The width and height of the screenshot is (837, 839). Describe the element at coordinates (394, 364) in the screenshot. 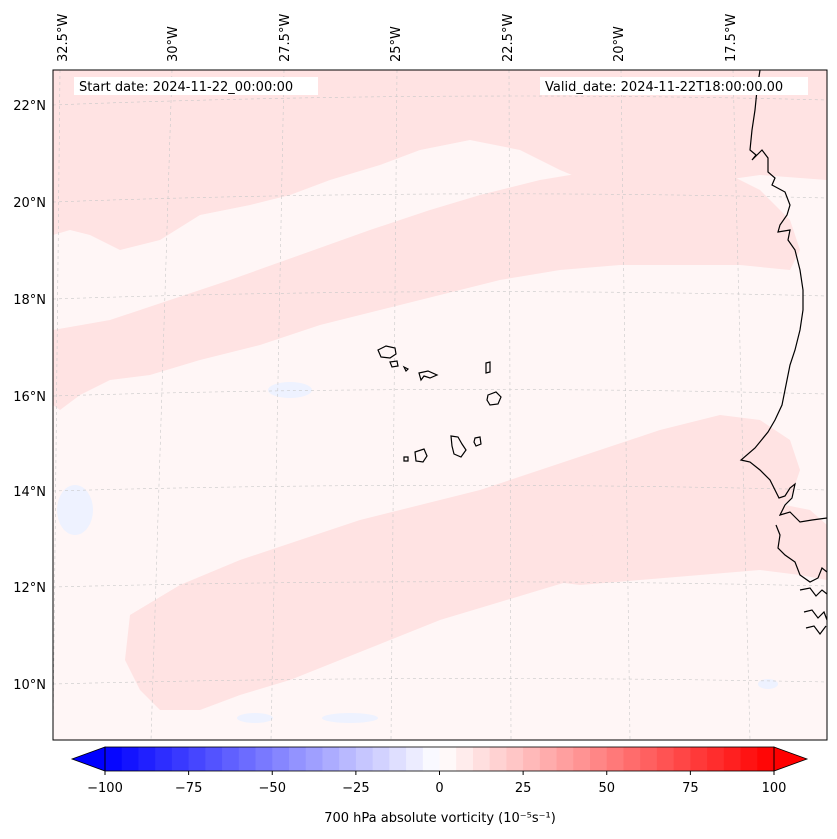

I see `island-sao-vicente` at that location.